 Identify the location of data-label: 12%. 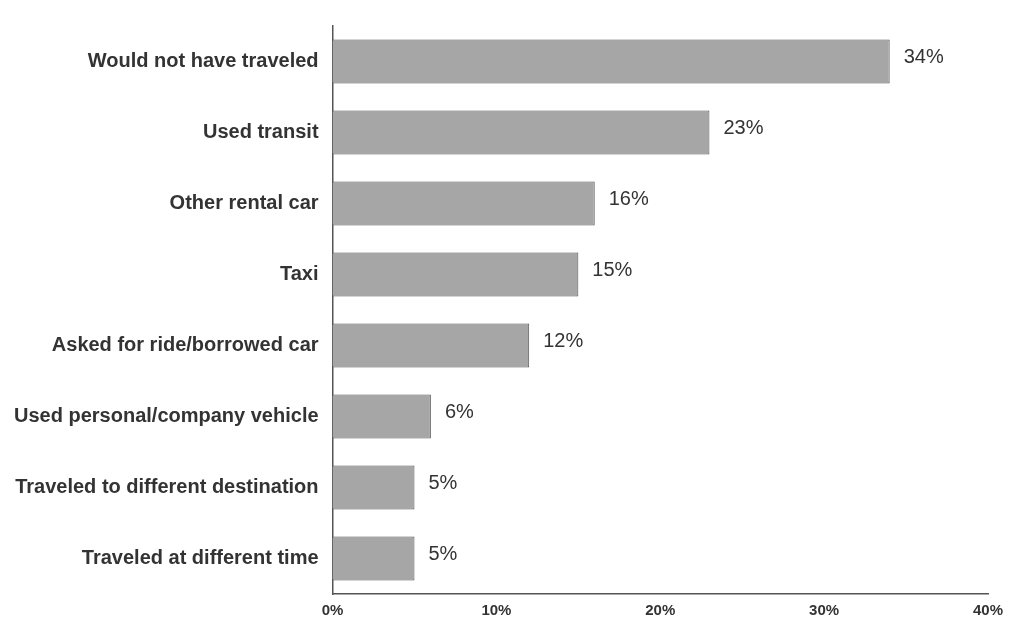
(563, 340).